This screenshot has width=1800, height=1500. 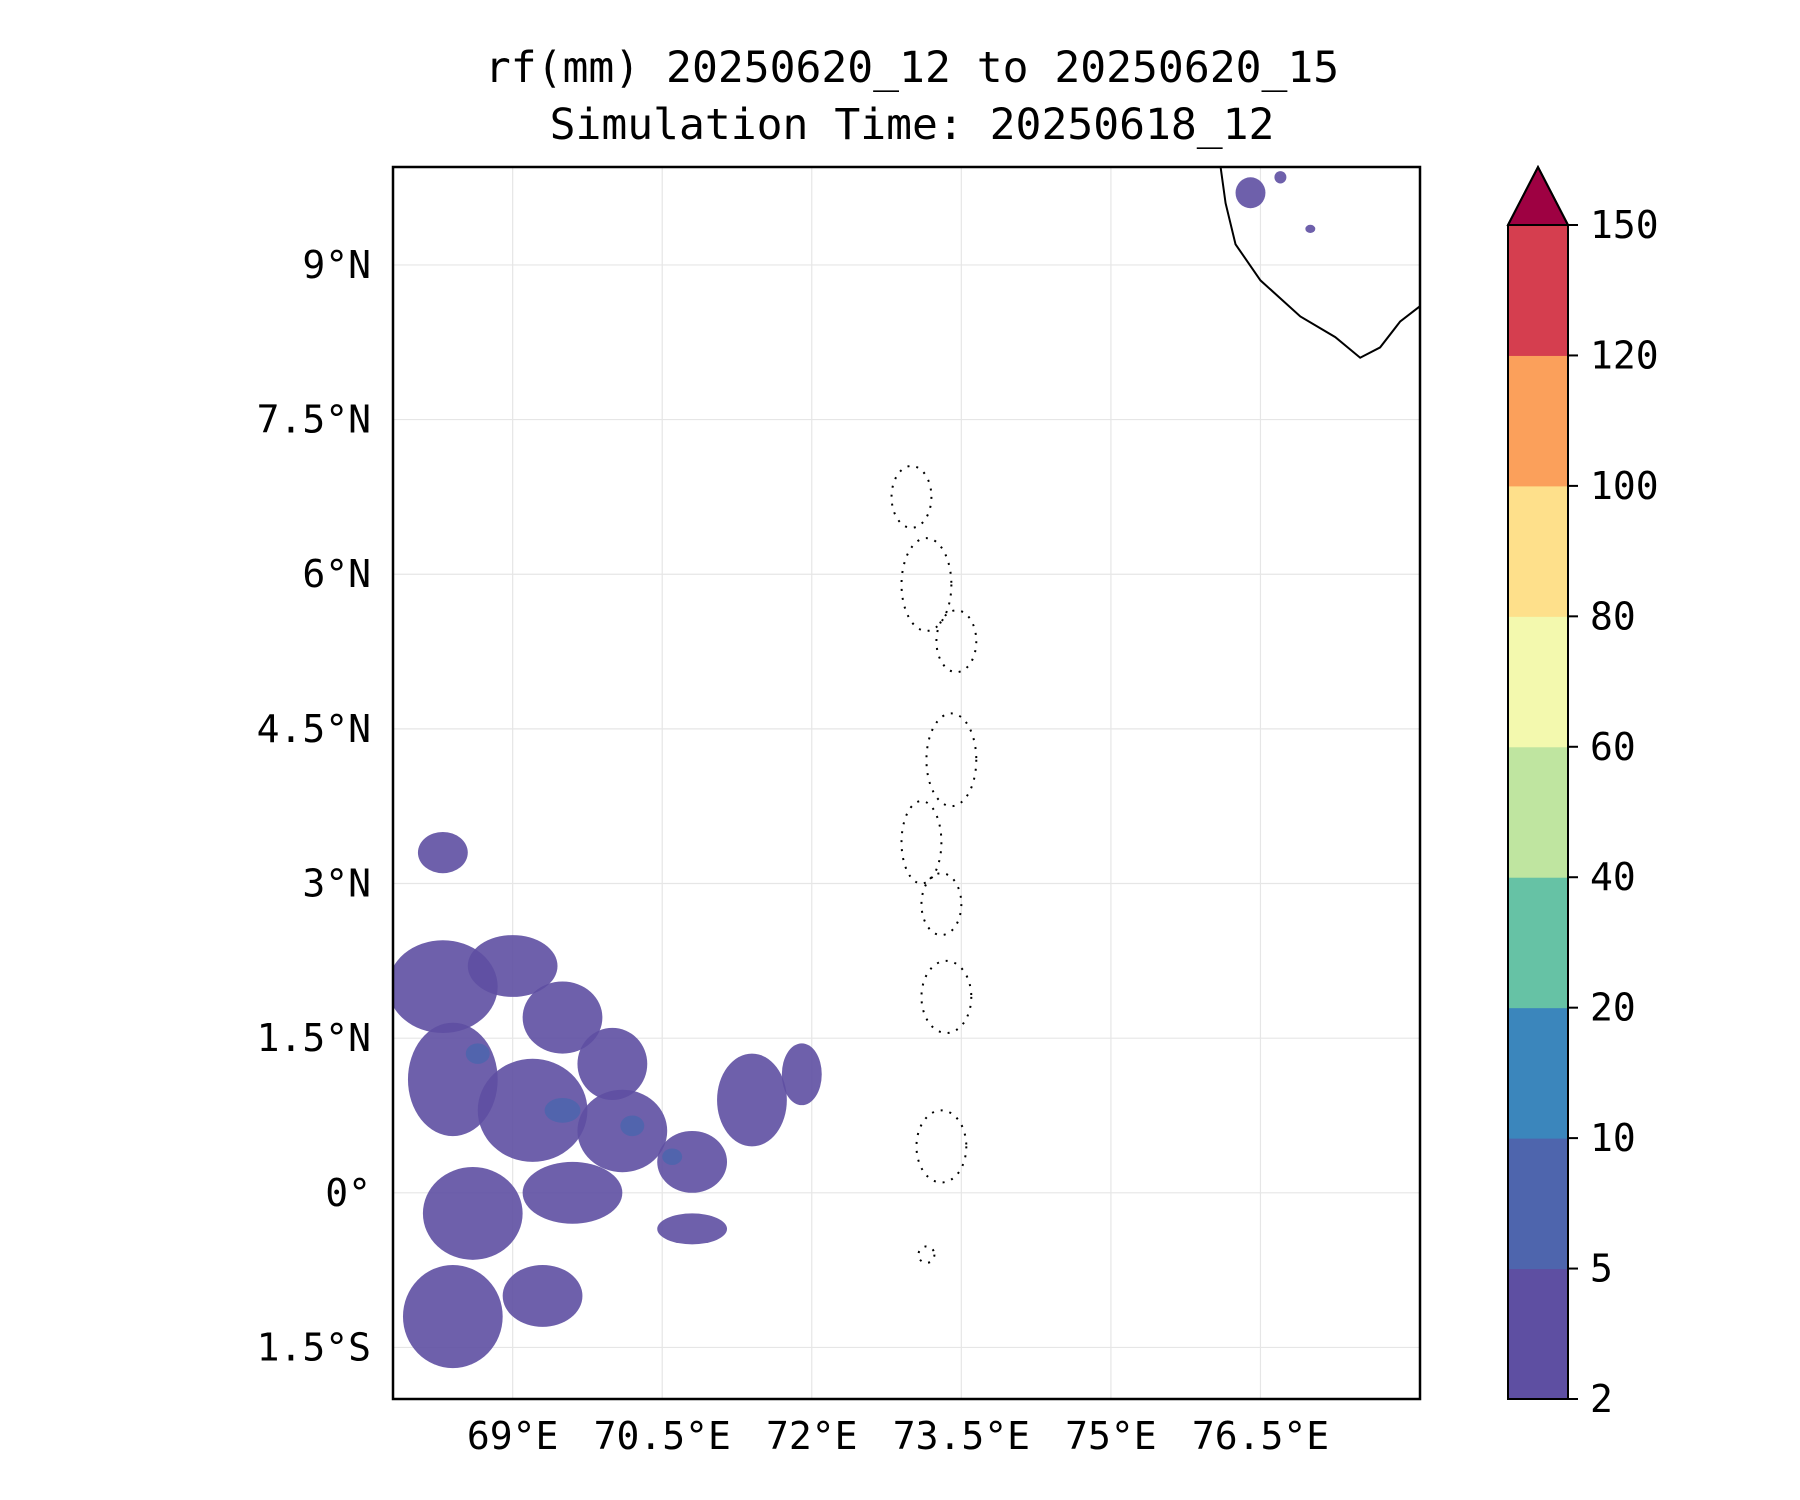 I want to click on lon-tick-label: 70.5°E, so click(x=662, y=1436).